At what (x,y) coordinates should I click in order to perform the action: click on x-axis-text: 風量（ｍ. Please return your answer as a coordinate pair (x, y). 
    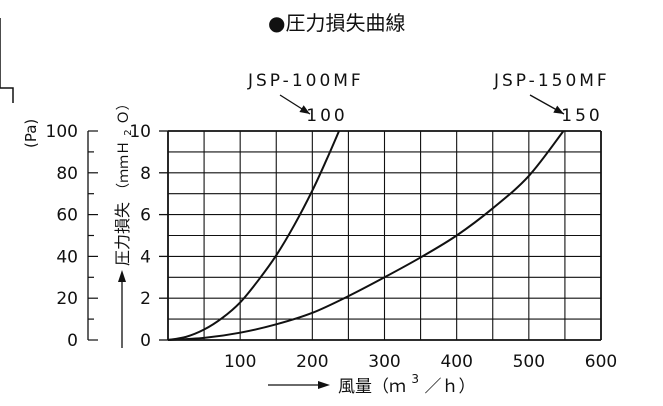
    Looking at the image, I should click on (372, 387).